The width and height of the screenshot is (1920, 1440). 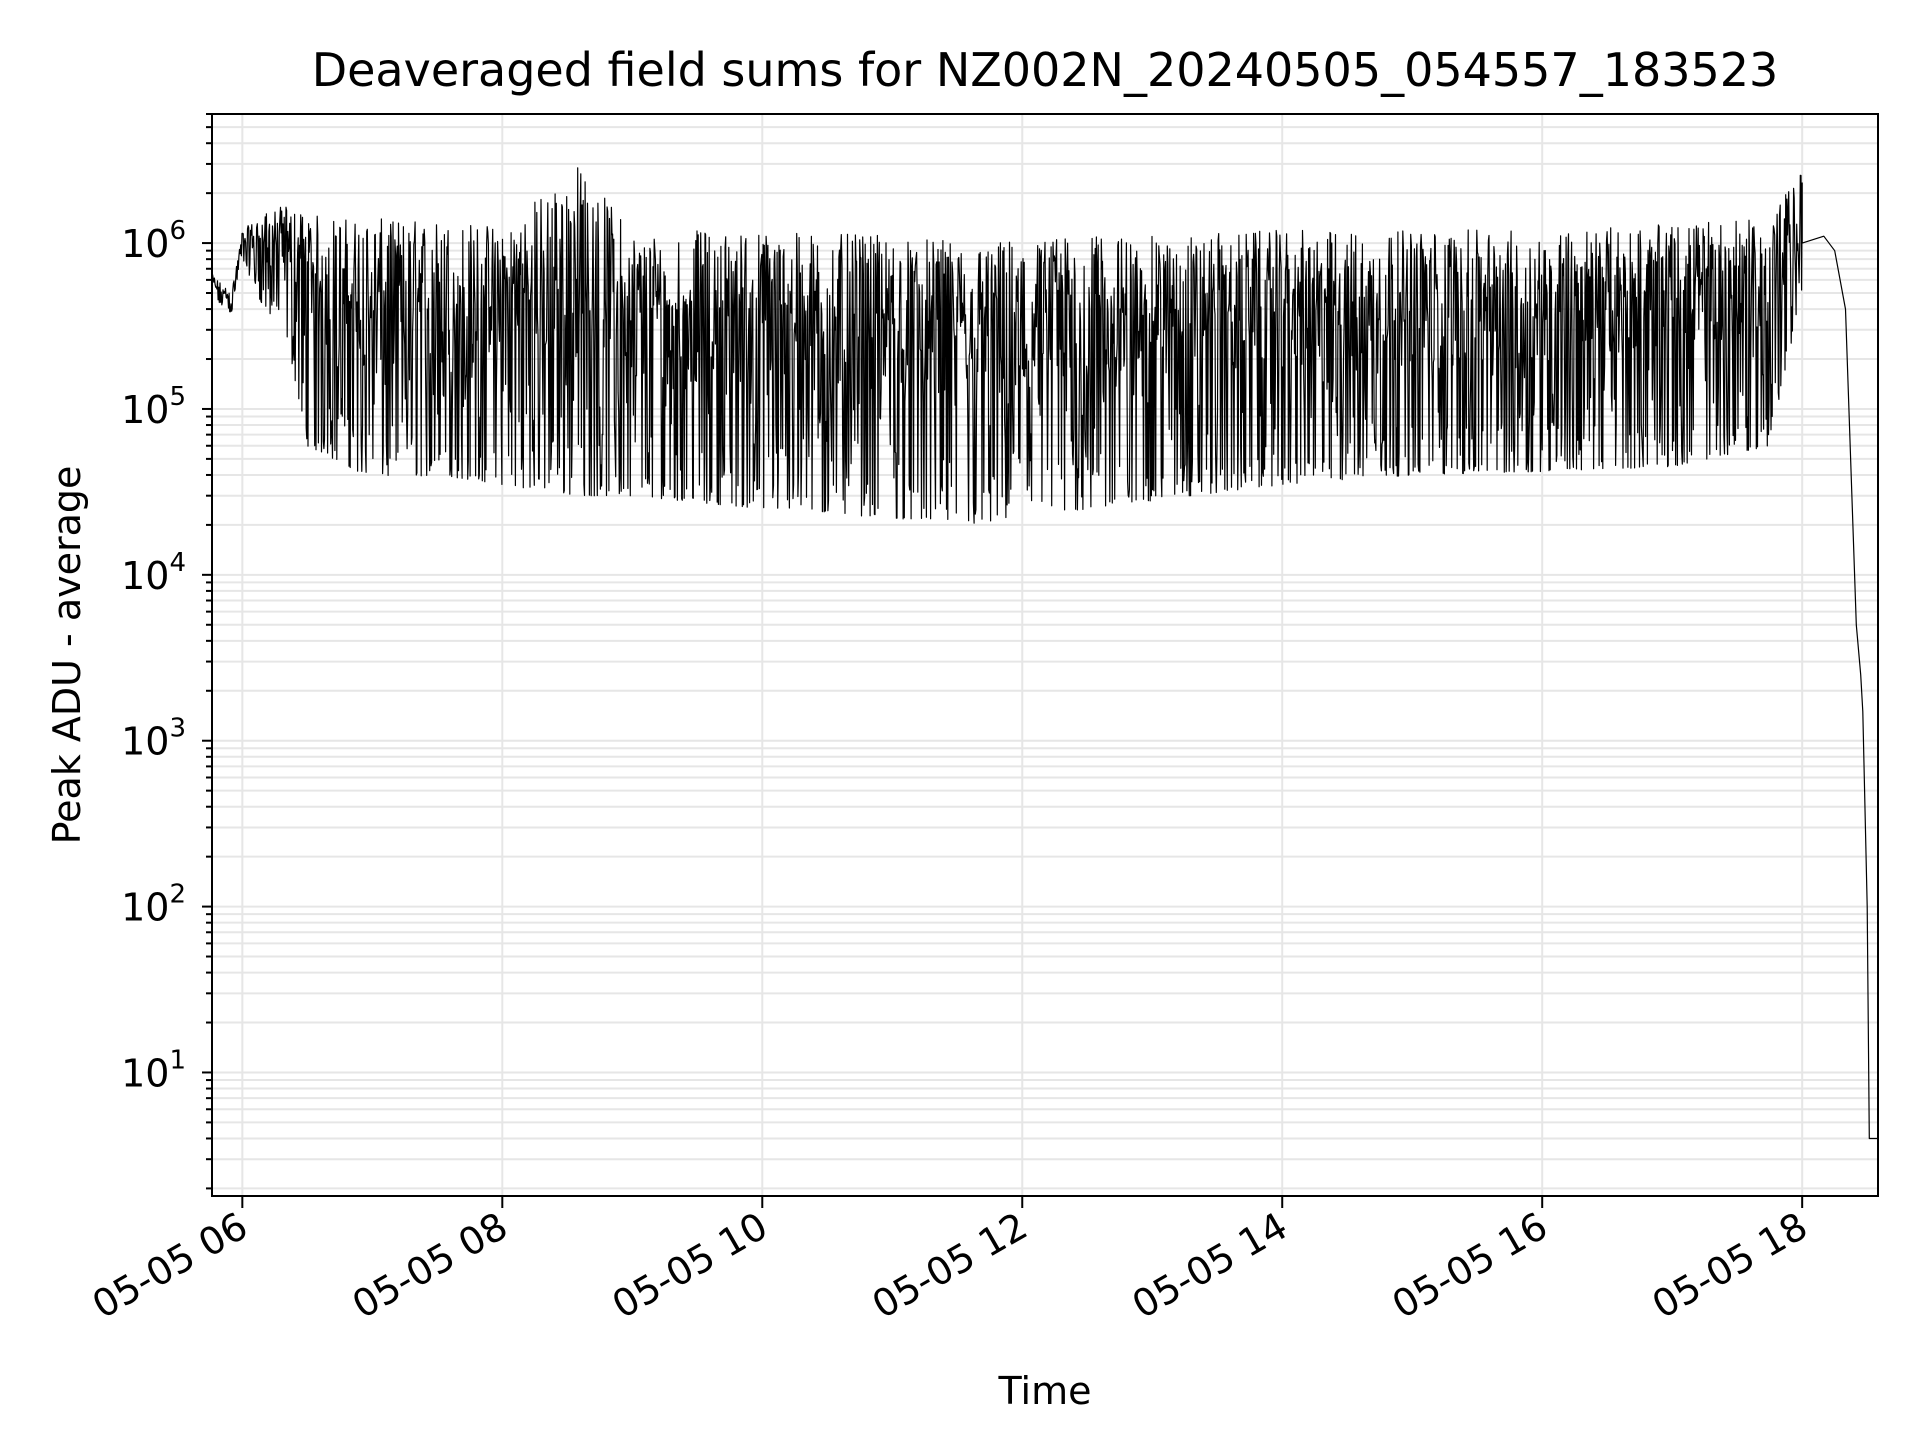 I want to click on y-tick-label: 10¹, so click(x=153, y=1070).